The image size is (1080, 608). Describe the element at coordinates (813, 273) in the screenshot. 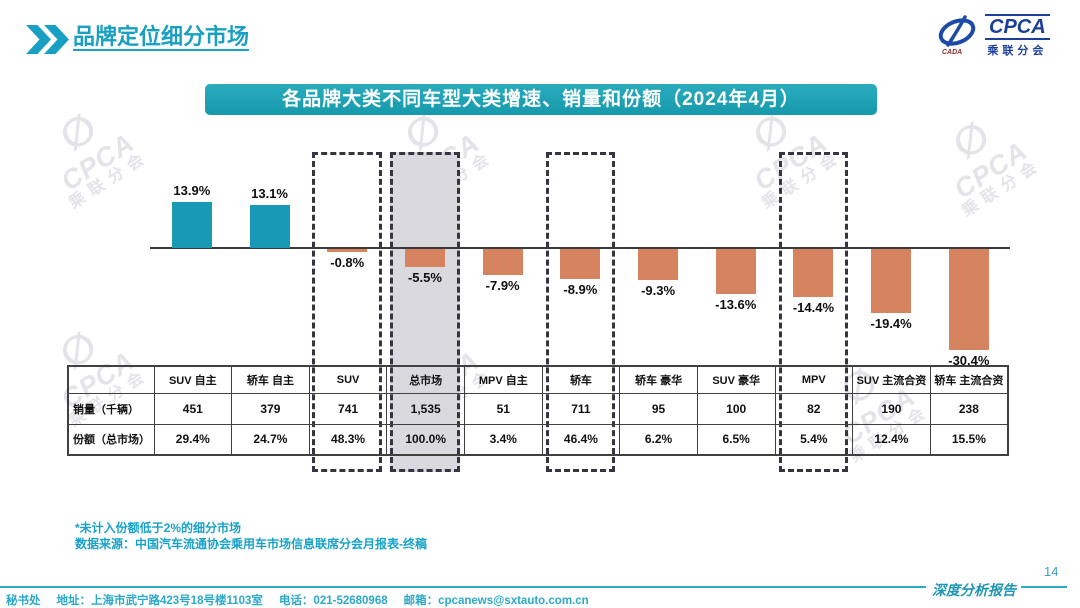

I see `bar-MPV` at that location.